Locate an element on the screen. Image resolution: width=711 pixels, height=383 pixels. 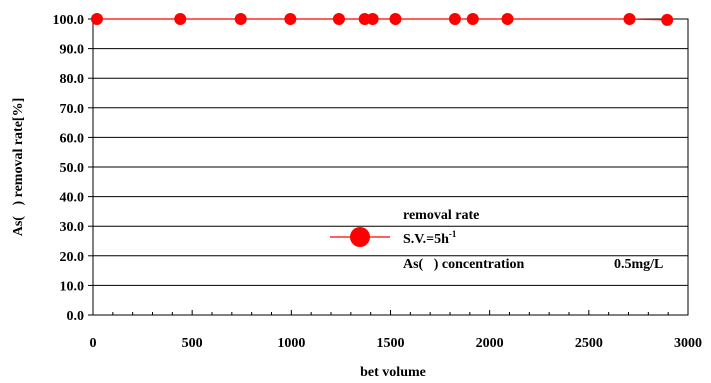
legend-marker-sample is located at coordinates (360, 237).